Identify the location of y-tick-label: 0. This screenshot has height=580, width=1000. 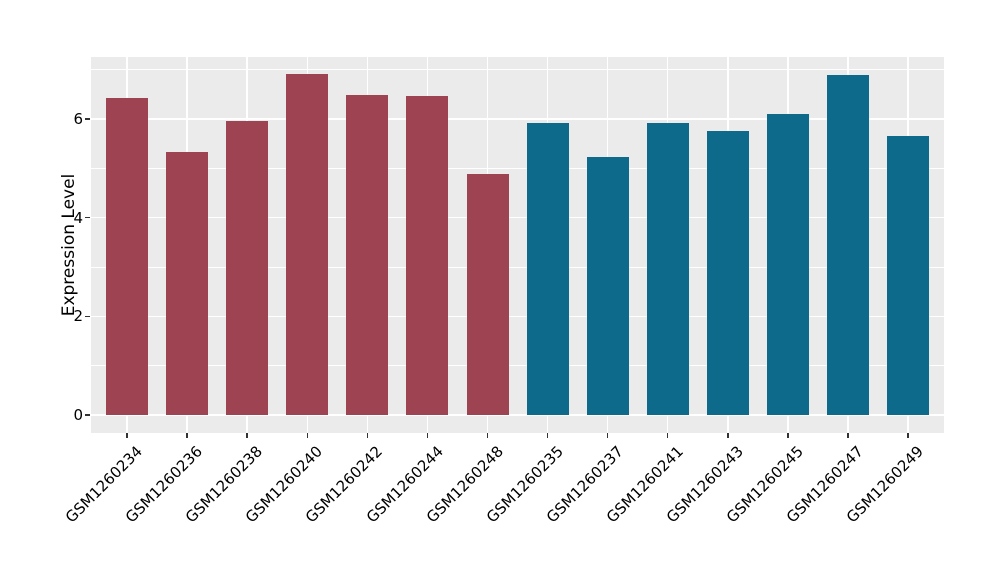
(78, 414).